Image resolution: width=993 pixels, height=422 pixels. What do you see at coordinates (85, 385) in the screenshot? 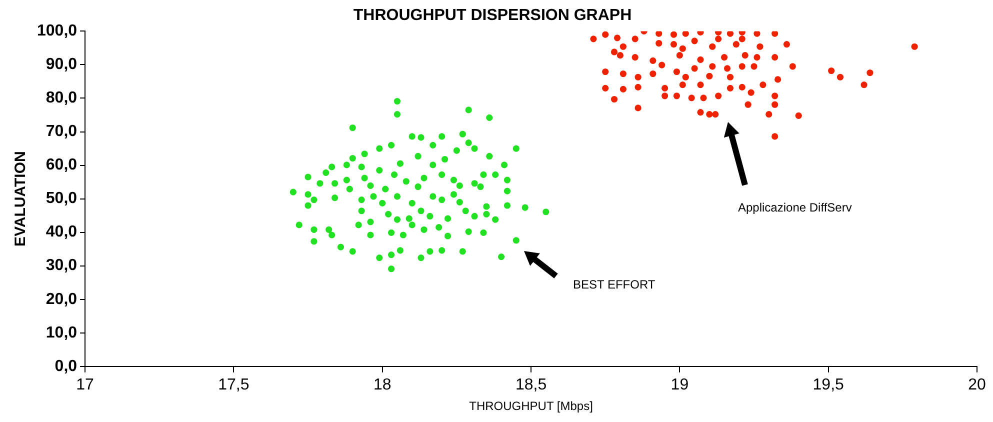
I see `x-tick-label: 17` at bounding box center [85, 385].